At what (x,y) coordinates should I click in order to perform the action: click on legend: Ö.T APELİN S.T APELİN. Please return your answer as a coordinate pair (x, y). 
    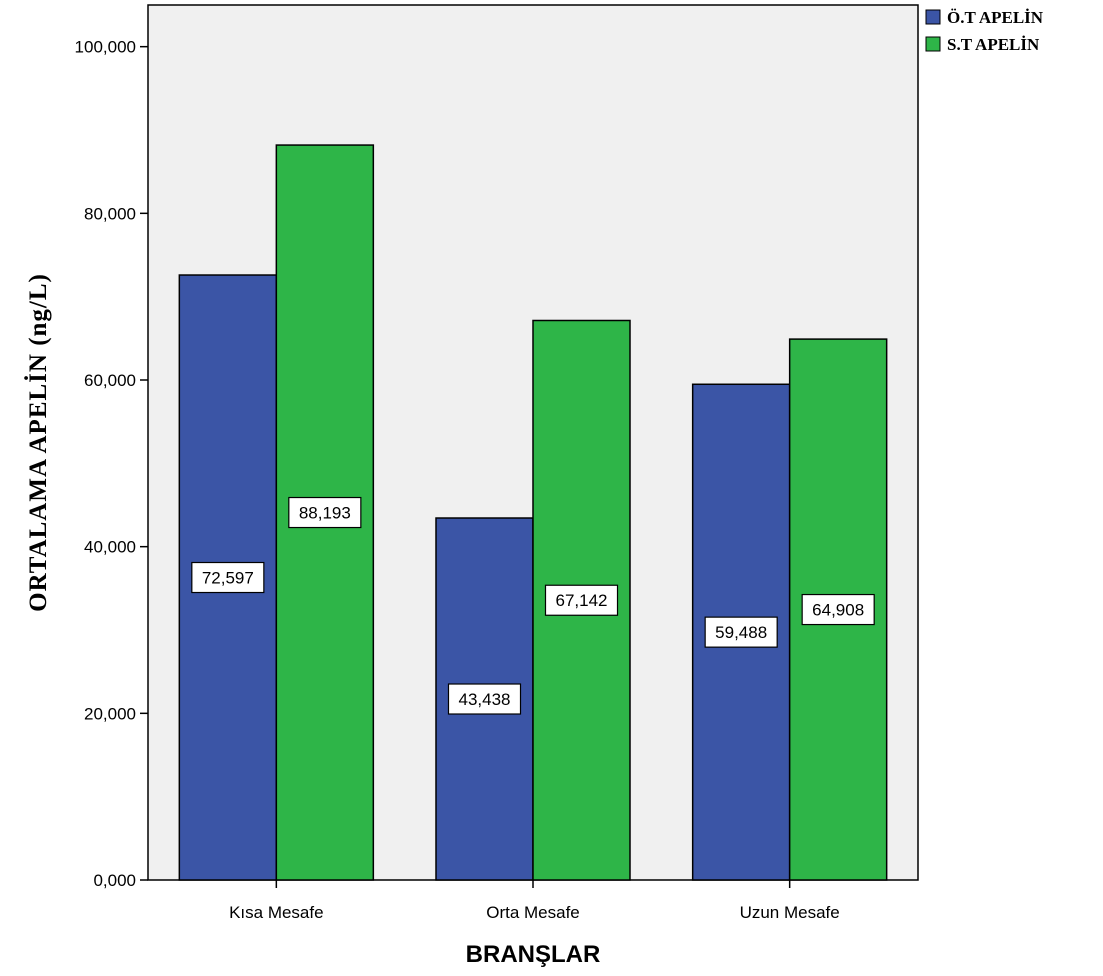
    Looking at the image, I should click on (984, 31).